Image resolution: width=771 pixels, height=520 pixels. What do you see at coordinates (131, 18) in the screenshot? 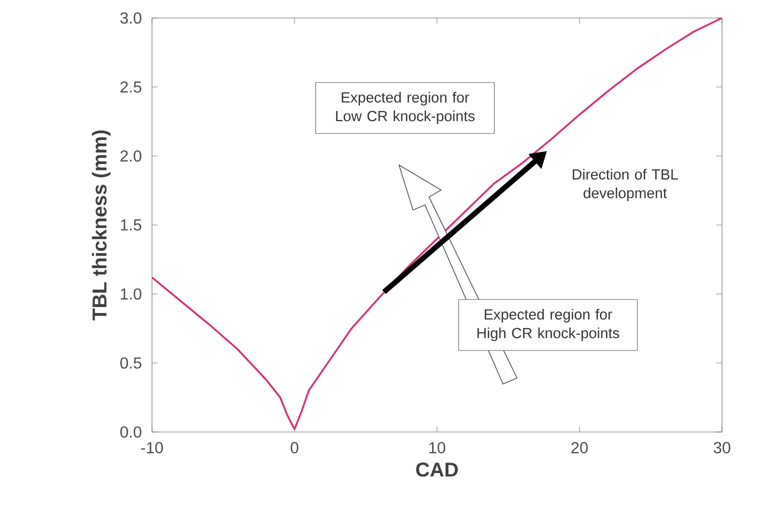
I see `y-tick-label: 3.0` at bounding box center [131, 18].